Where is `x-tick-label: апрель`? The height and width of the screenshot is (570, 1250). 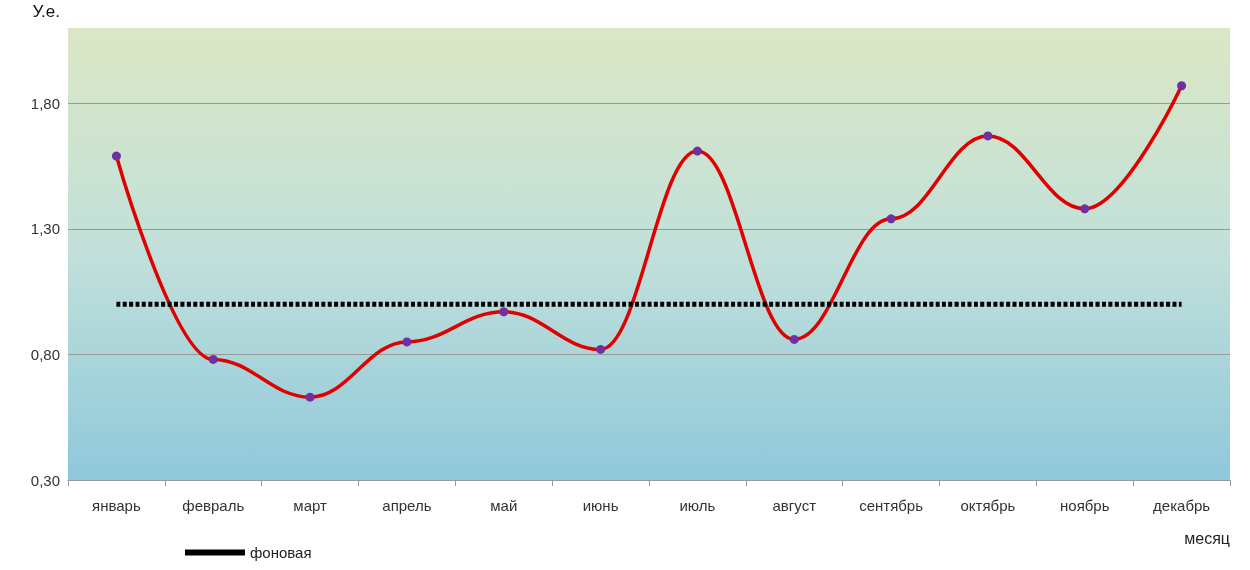
x-tick-label: апрель is located at coordinates (407, 505).